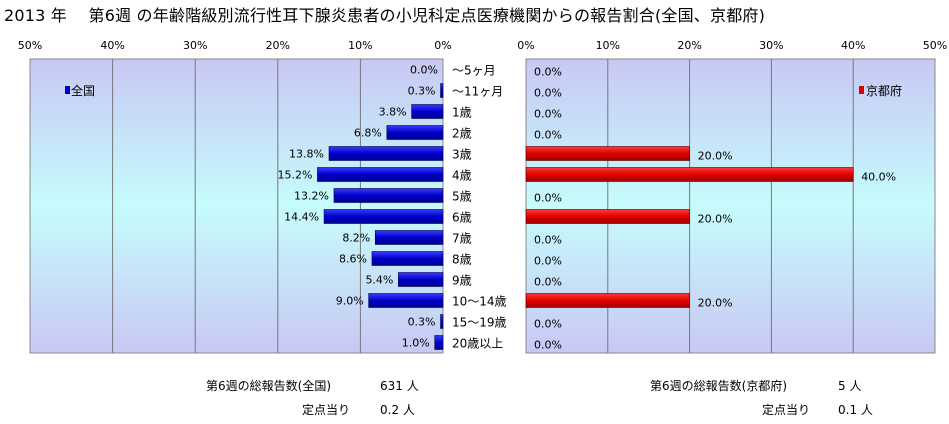 The height and width of the screenshot is (424, 949). I want to click on age-category-label: ～5ヶ月, so click(474, 71).